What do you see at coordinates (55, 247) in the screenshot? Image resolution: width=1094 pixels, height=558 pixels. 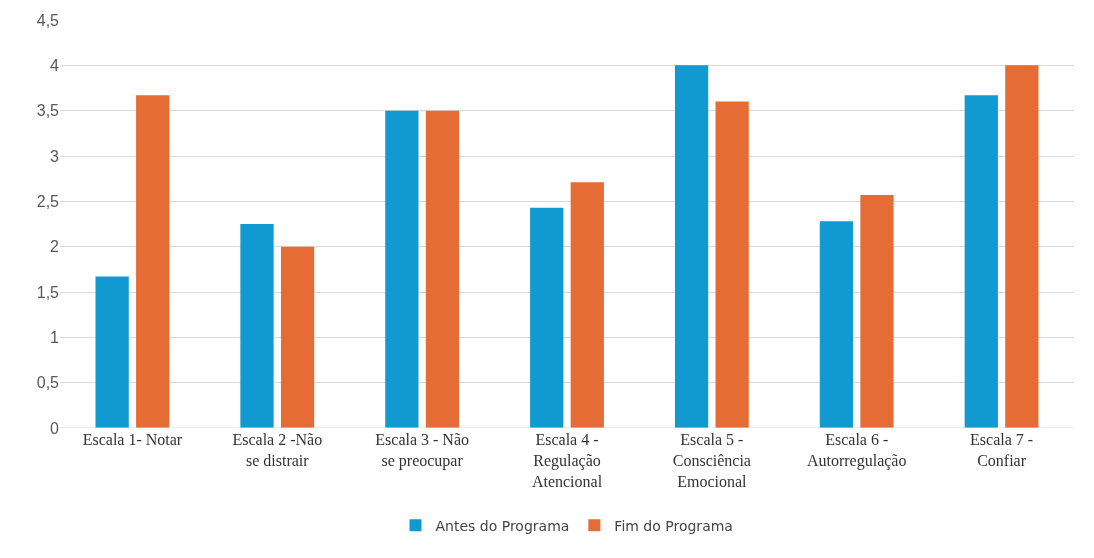 I see `y-tick-label: 2` at bounding box center [55, 247].